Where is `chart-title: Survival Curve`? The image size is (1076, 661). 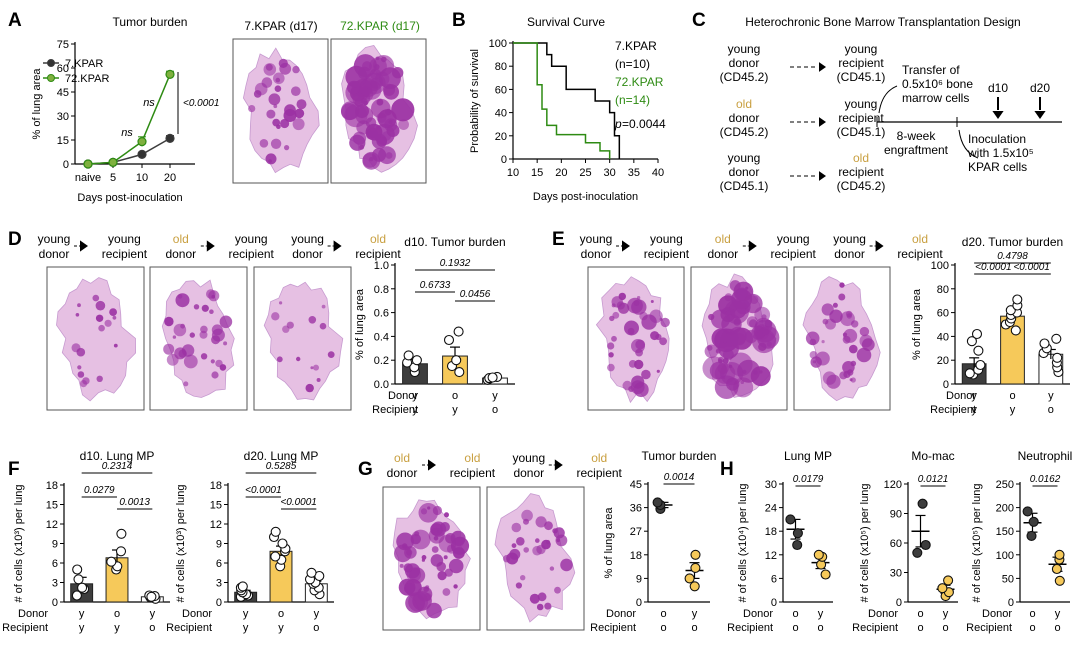
chart-title: Survival Curve is located at coordinates (566, 22).